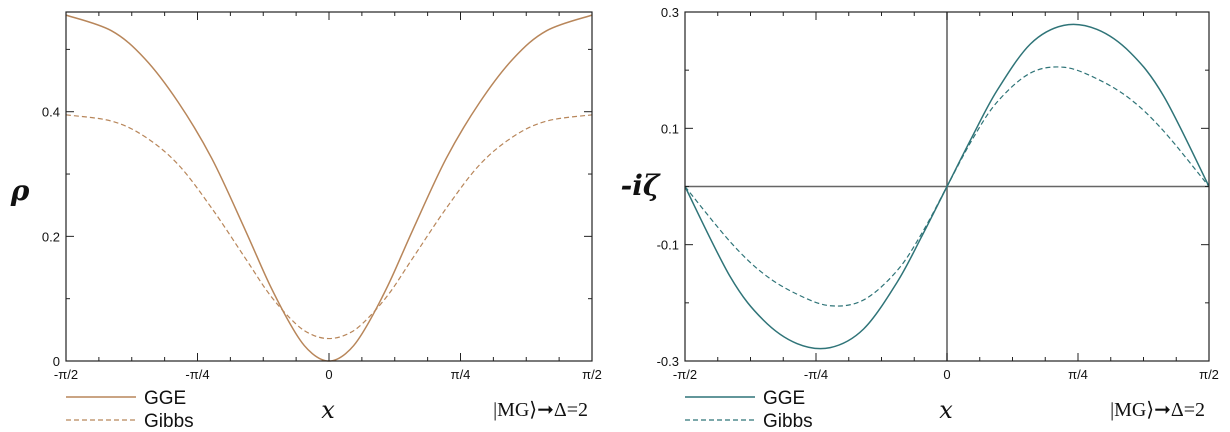 The width and height of the screenshot is (1230, 432). I want to click on rho-annotation: |MG⟩➞Δ=2, so click(540, 410).